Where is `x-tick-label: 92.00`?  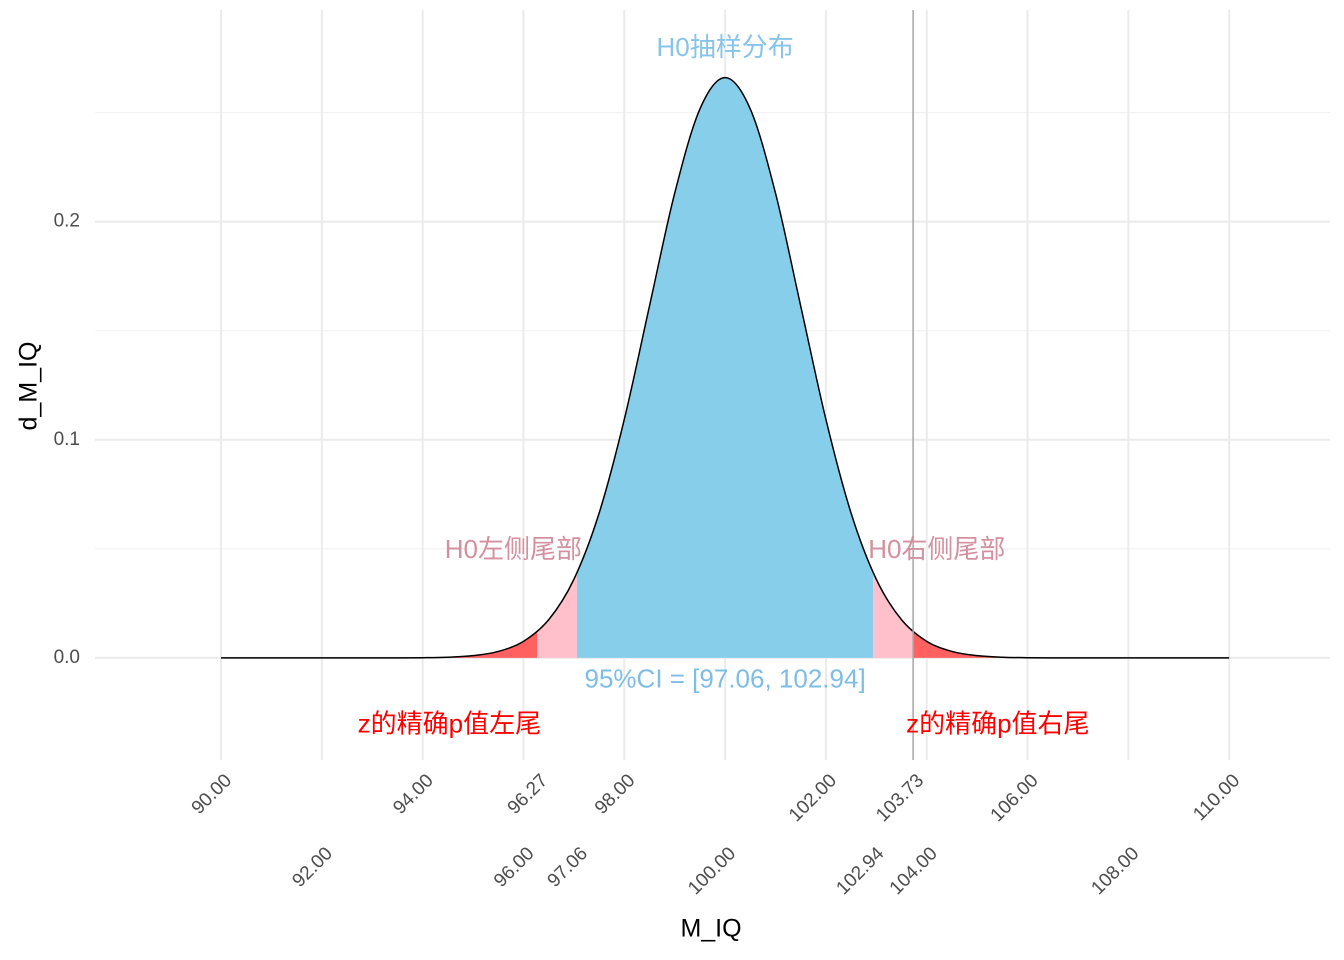
x-tick-label: 92.00 is located at coordinates (312, 867).